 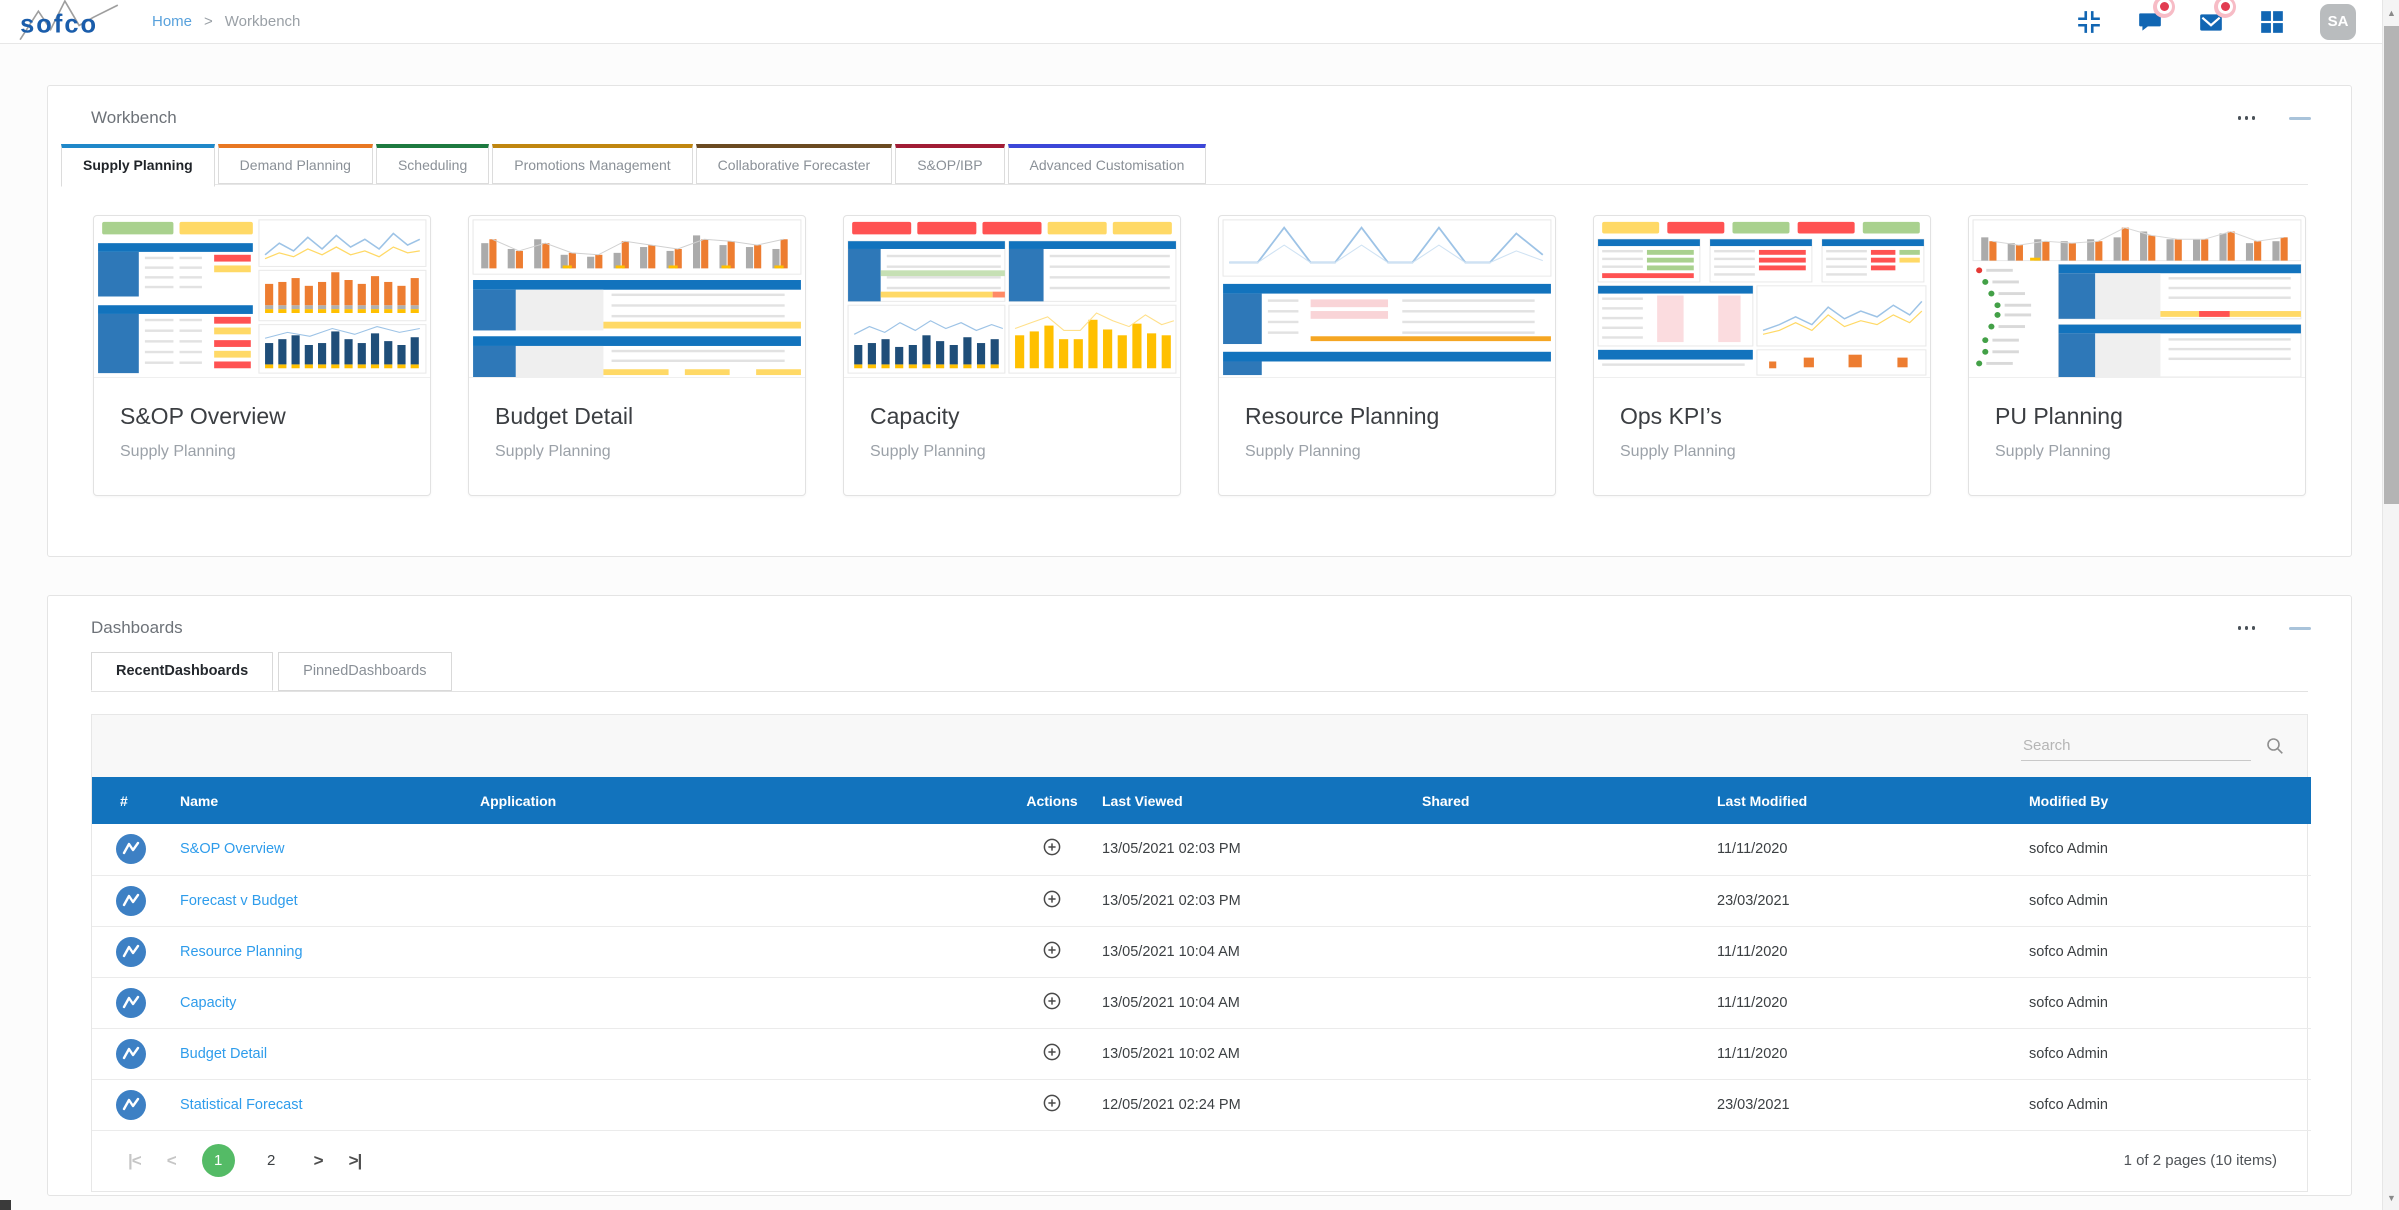 What do you see at coordinates (2200, 1160) in the screenshot?
I see `pagination-summary: 1 of 2 pages (10 items)` at bounding box center [2200, 1160].